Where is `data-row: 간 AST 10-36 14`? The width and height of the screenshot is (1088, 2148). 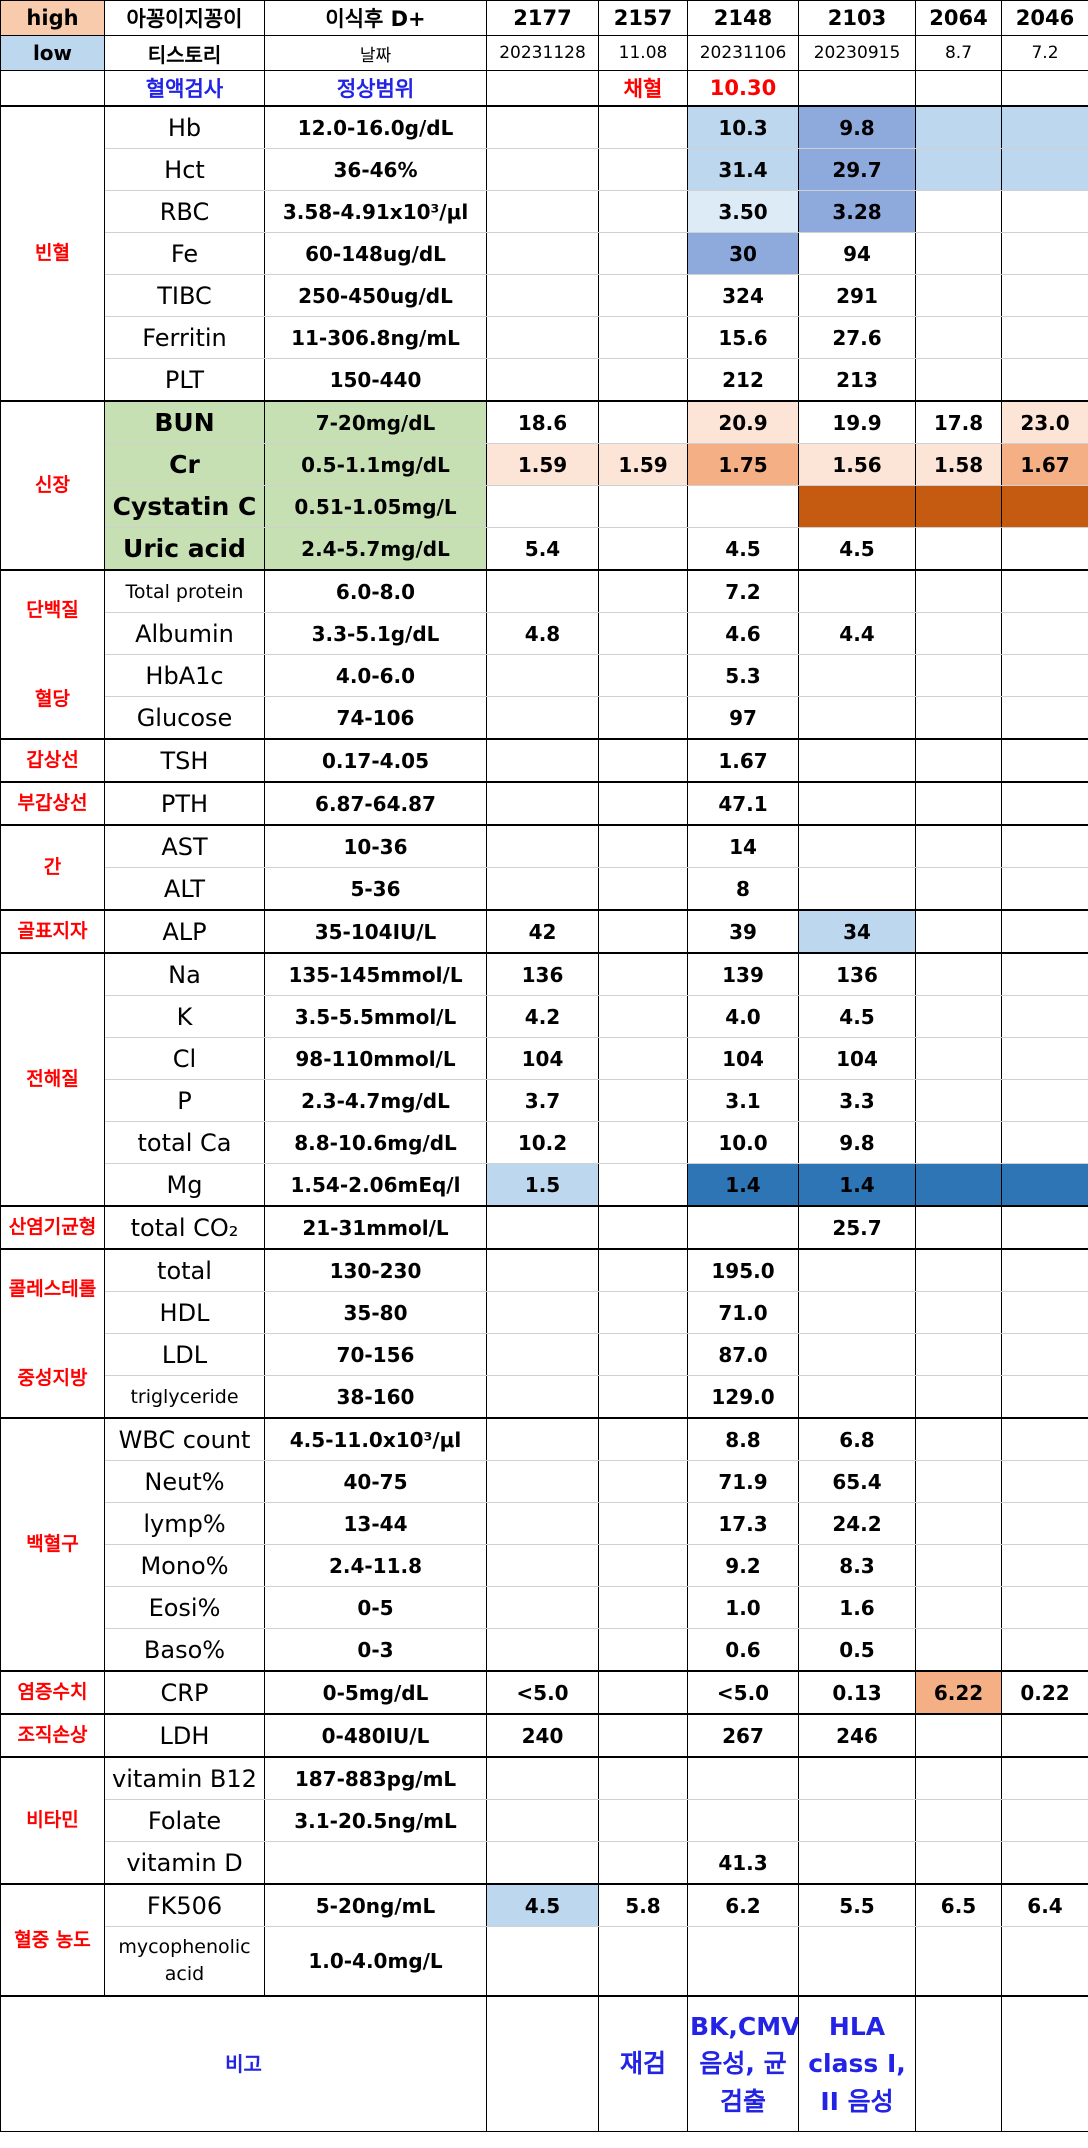 data-row: 간 AST 10-36 14 is located at coordinates (544, 867).